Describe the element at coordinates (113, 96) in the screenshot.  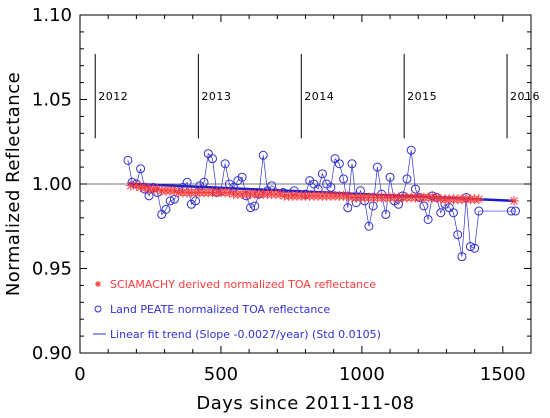
I see `year-label: 2012` at that location.